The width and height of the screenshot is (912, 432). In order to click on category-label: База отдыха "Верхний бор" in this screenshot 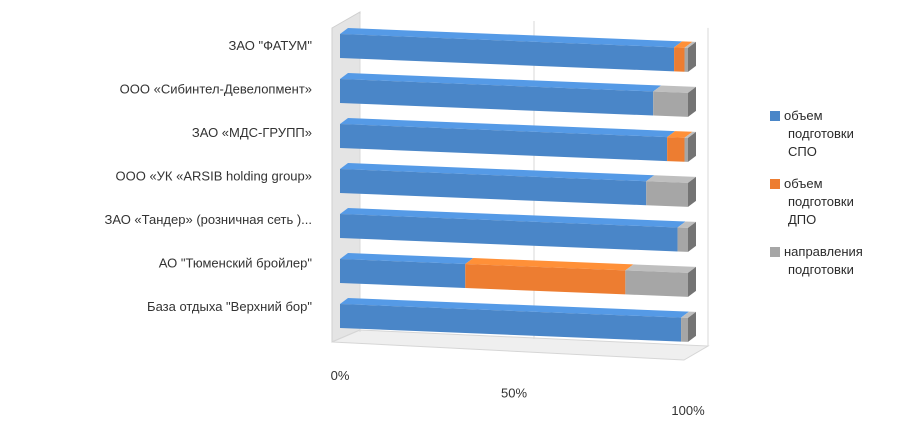, I will do `click(229, 306)`.